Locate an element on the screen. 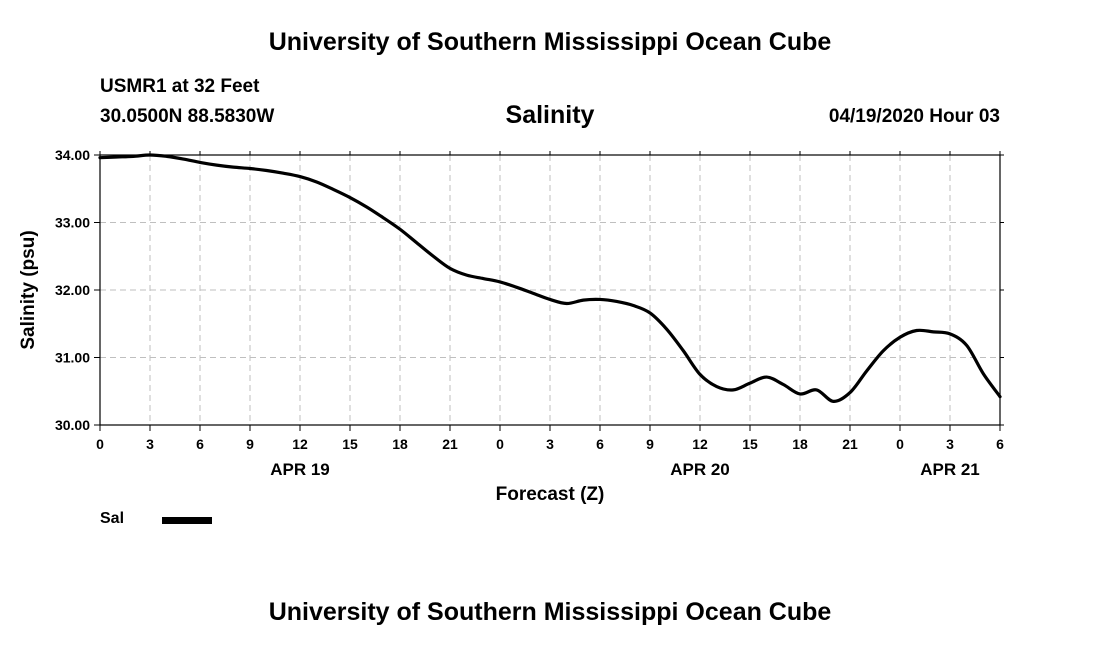  legend-label: Sal is located at coordinates (112, 518).